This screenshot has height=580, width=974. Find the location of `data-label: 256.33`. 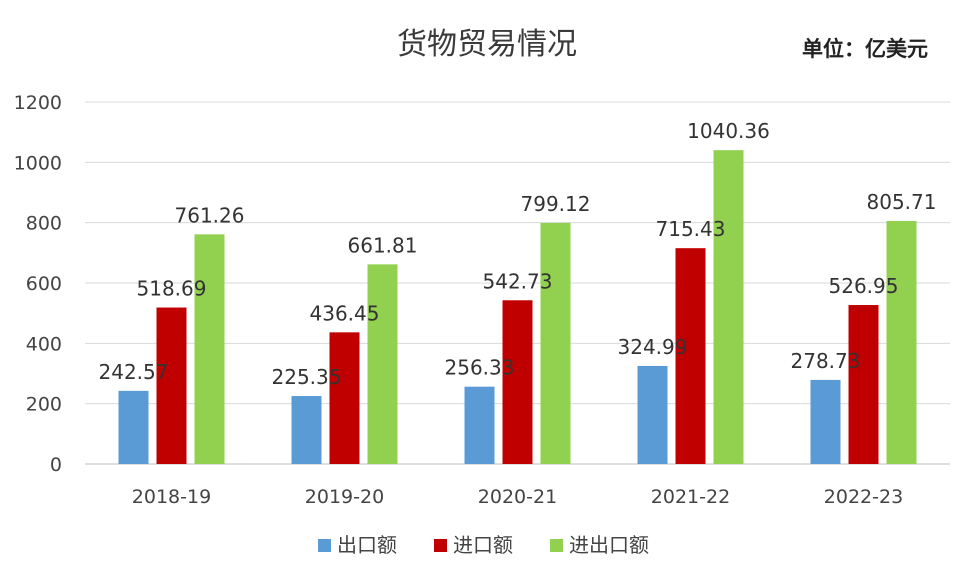

data-label: 256.33 is located at coordinates (480, 368).